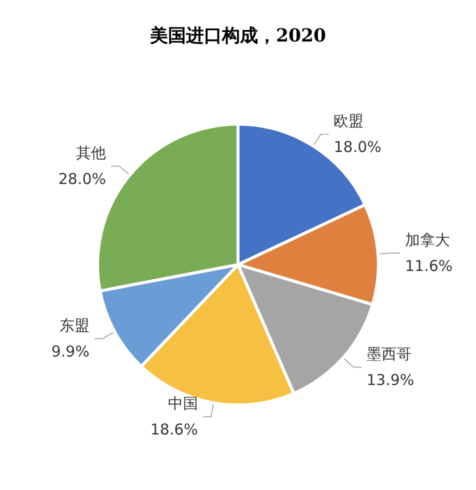  What do you see at coordinates (91, 153) in the screenshot?
I see `slice-label: 其他` at bounding box center [91, 153].